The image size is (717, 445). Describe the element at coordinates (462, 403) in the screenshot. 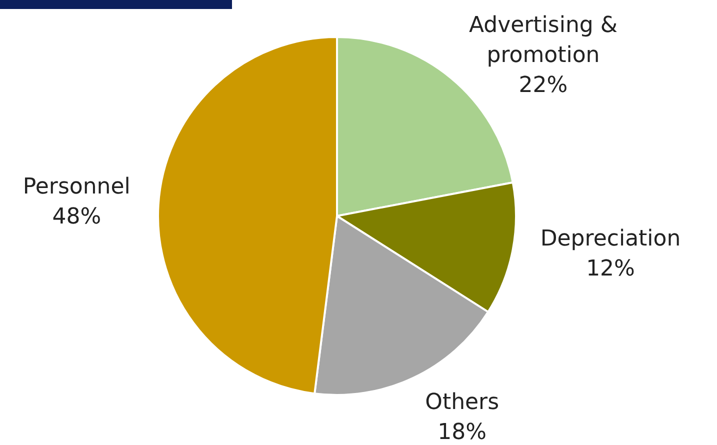

I see `slice-label: Others` at that location.